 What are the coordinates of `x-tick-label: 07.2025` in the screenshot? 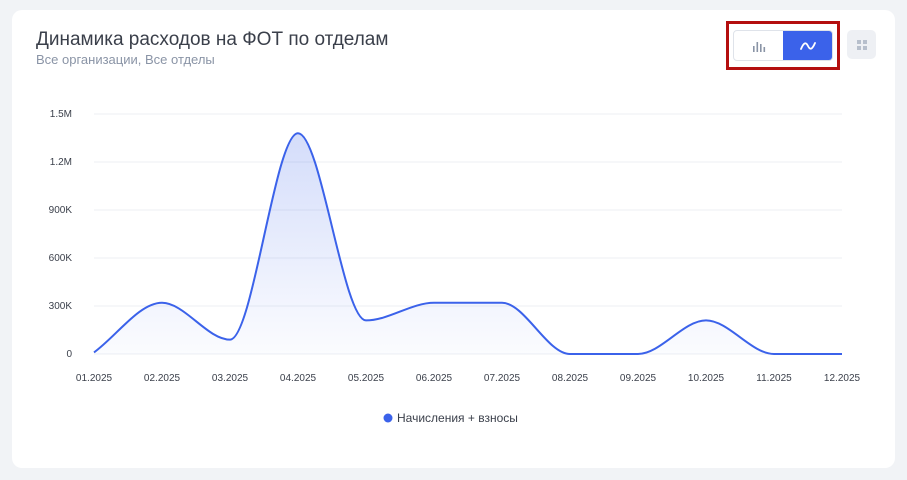 It's located at (502, 378).